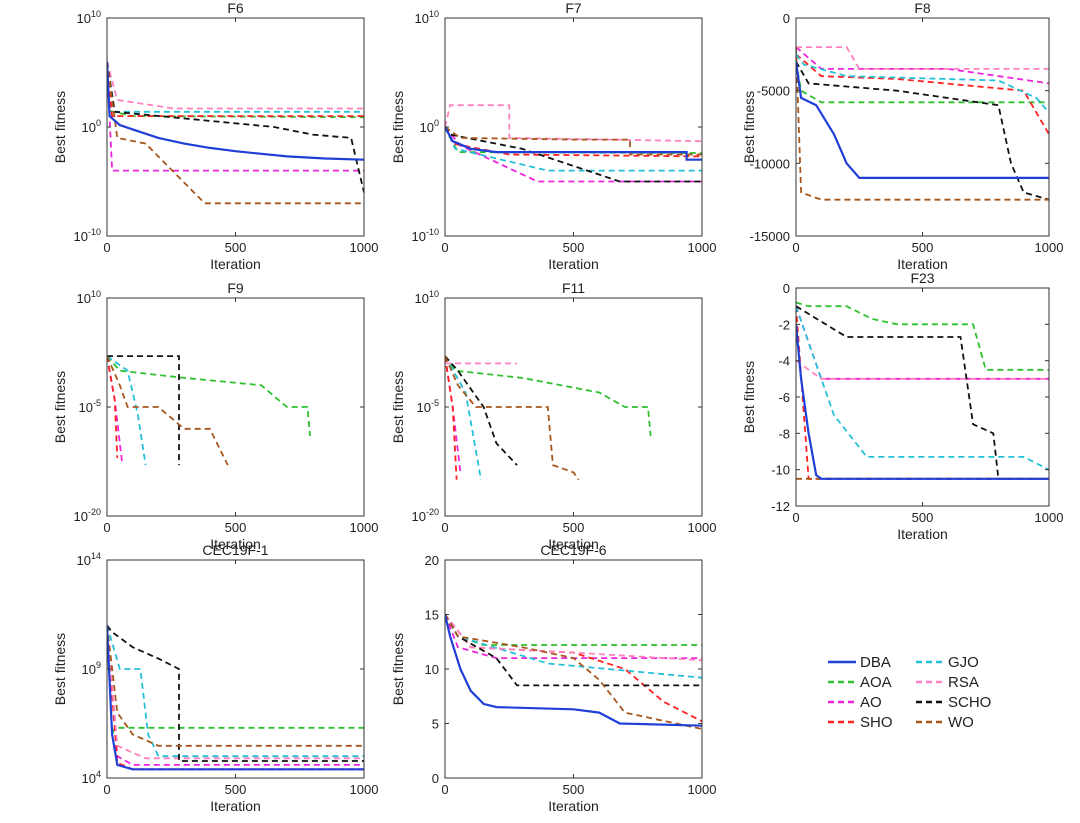  I want to click on legend-label: RSA, so click(963, 682).